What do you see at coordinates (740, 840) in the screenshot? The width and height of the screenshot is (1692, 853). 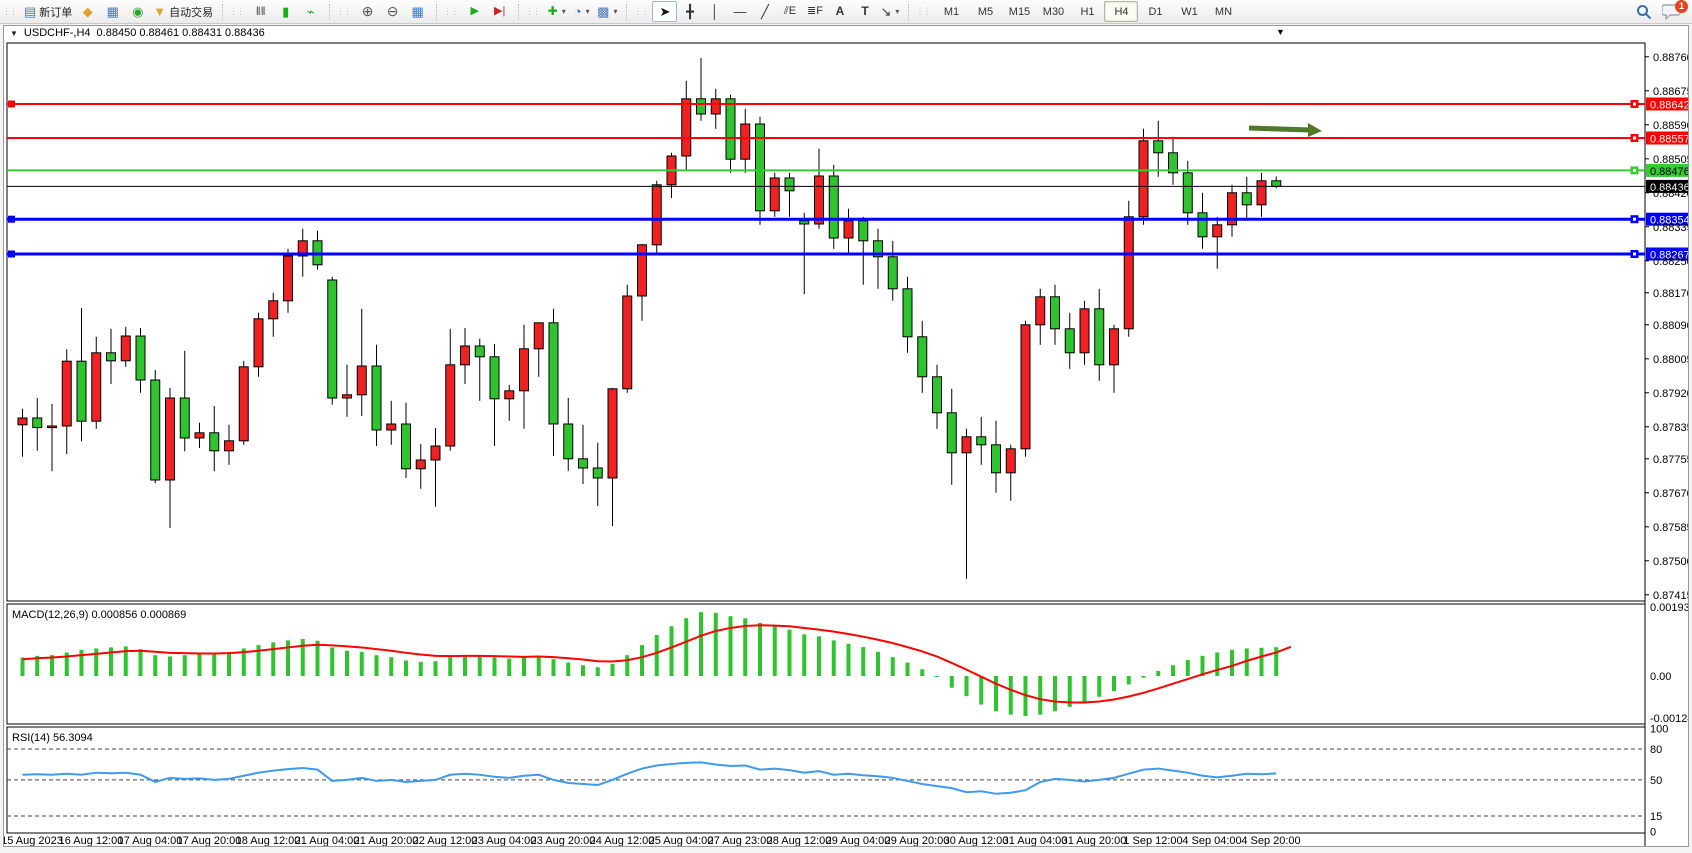 I see `date-axis-label: 27 Aug 23:00` at bounding box center [740, 840].